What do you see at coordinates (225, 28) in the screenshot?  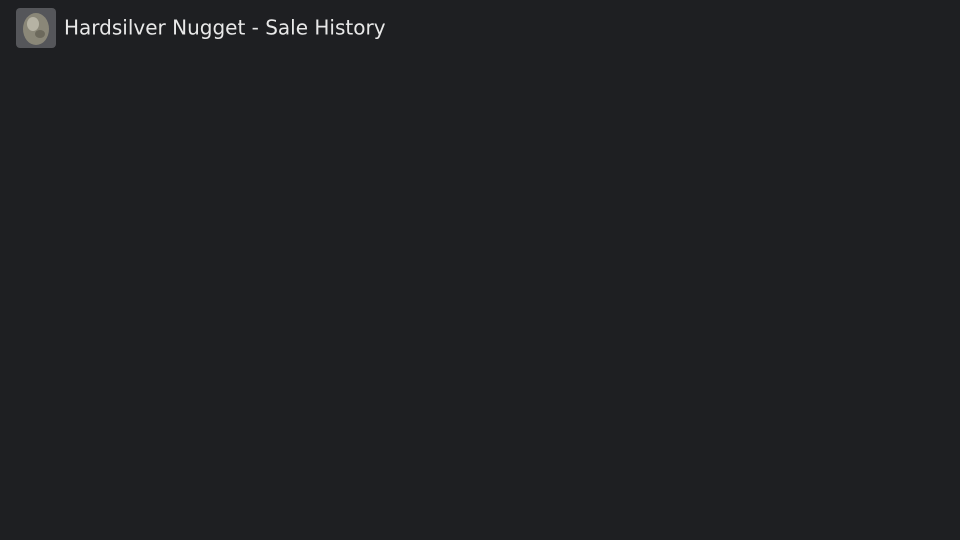 I see `page-title: Hardsilver Nugget - Sale History` at bounding box center [225, 28].